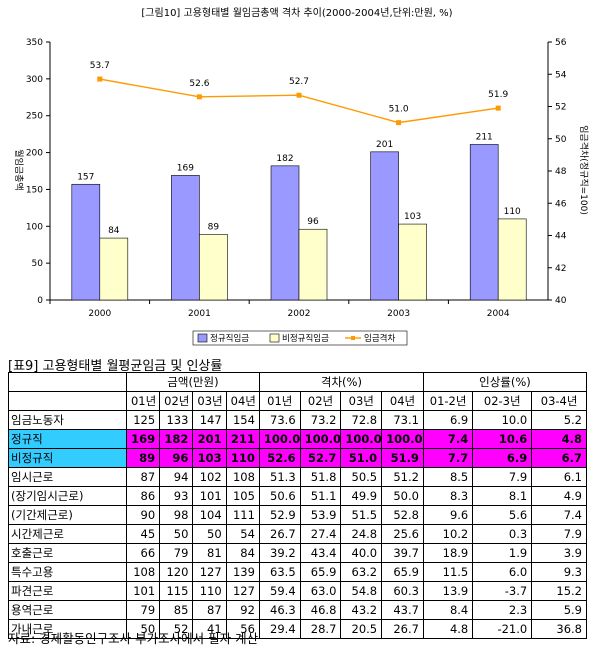 The width and height of the screenshot is (595, 650). What do you see at coordinates (209, 439) in the screenshot?
I see `table-cell: 201` at bounding box center [209, 439].